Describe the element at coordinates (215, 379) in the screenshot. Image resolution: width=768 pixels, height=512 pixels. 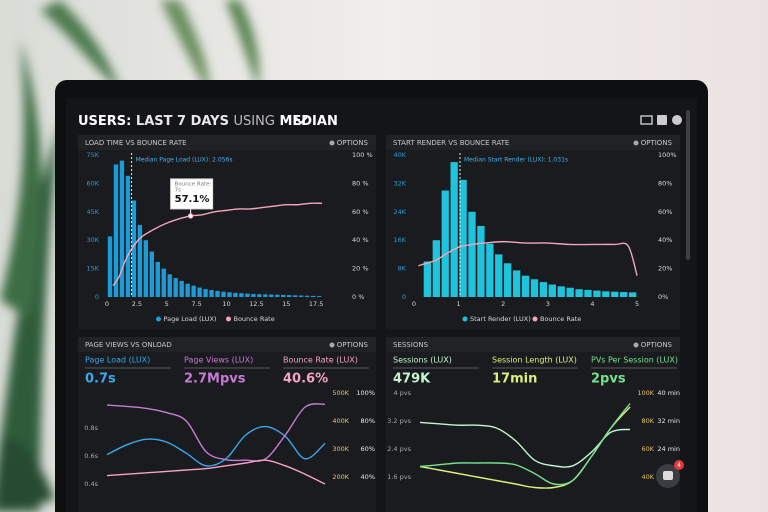
I see `kpi-value: 2.7Mpvs` at that location.